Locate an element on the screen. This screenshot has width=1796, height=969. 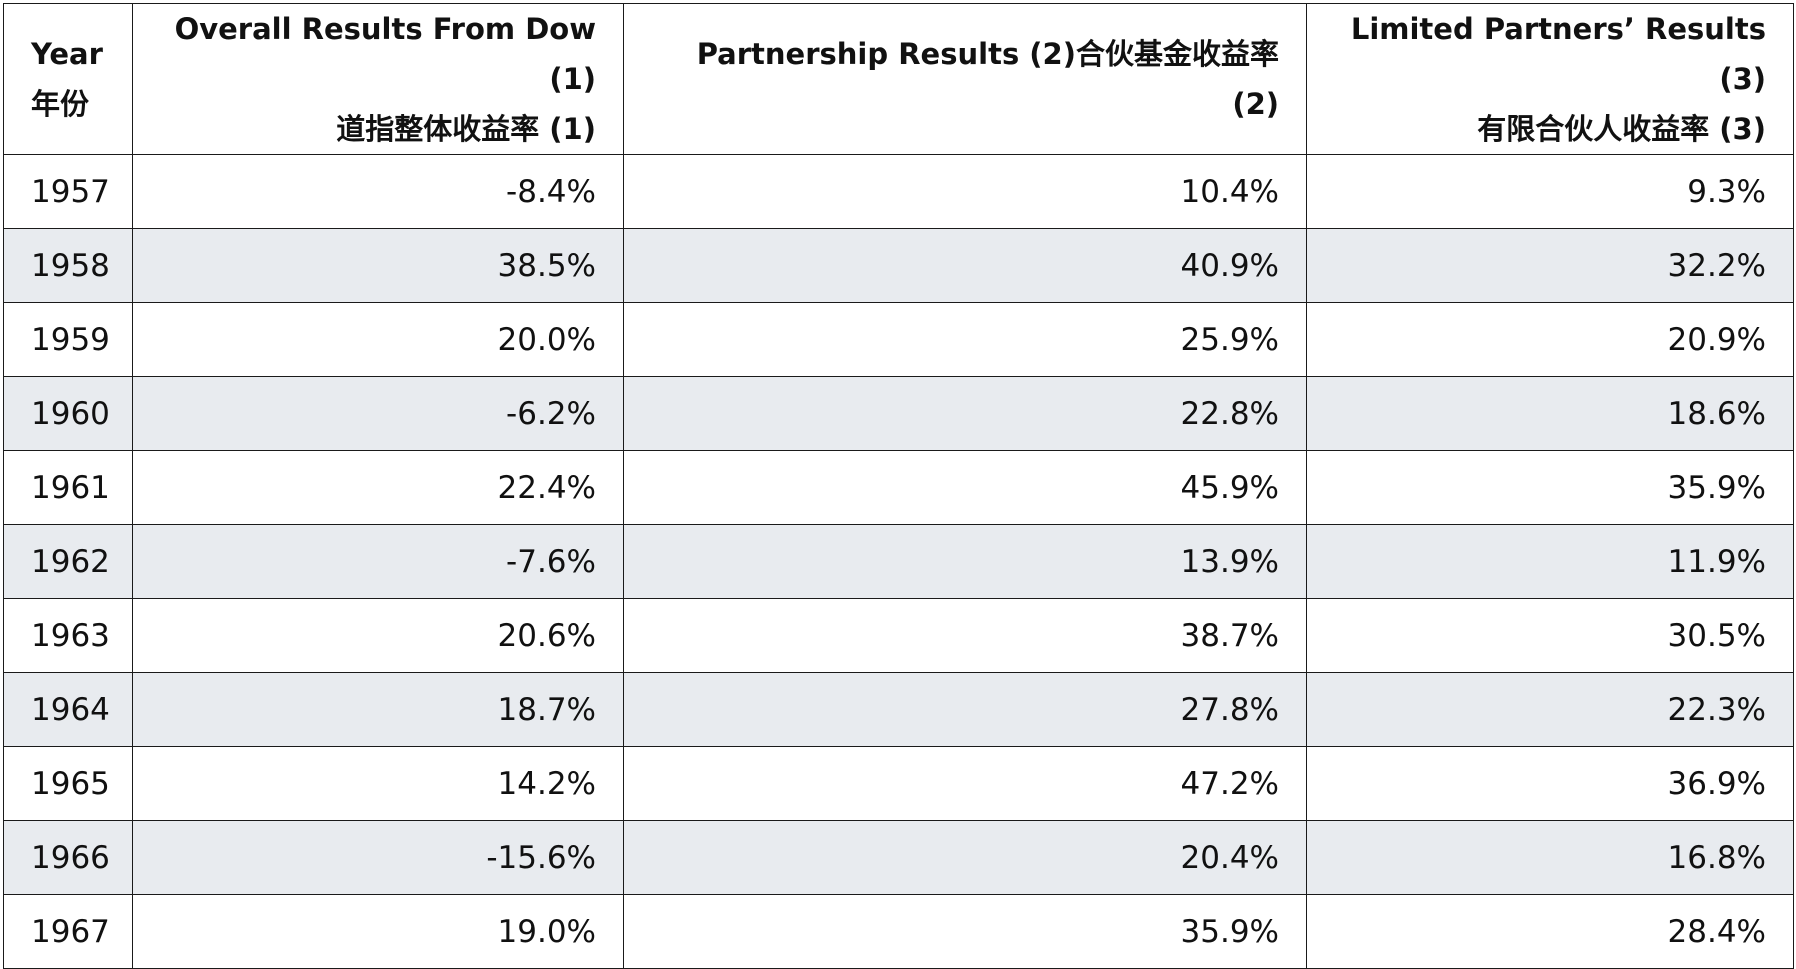
cell-year: 1965 is located at coordinates (68, 783).